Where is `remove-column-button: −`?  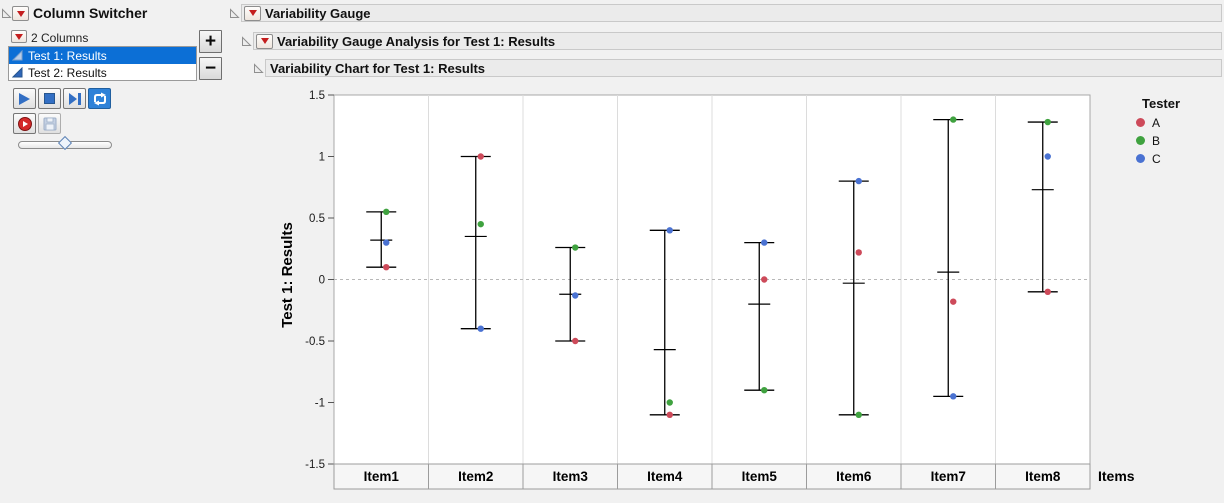
remove-column-button: − is located at coordinates (210, 68).